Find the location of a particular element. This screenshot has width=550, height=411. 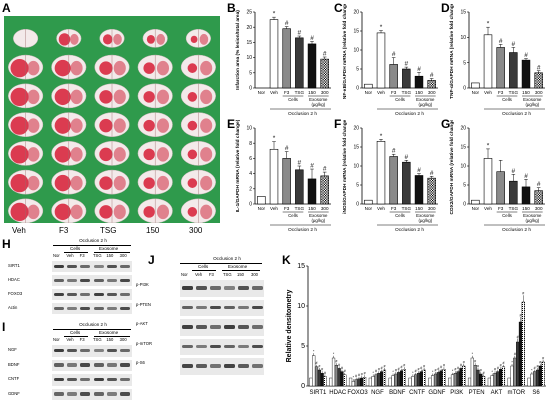

j-exosome-label: Exosome is located at coordinates (237, 266).